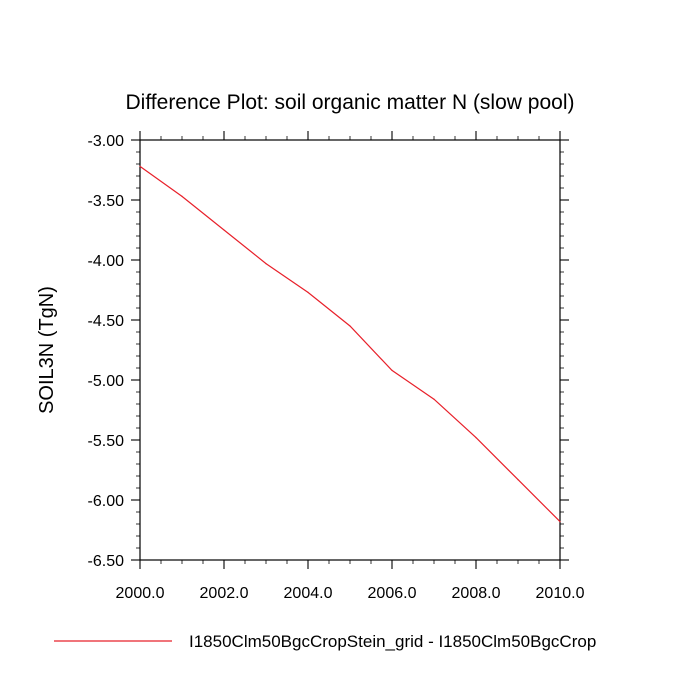 This screenshot has height=700, width=700. I want to click on y-tick-label: -4.00, so click(106, 261).